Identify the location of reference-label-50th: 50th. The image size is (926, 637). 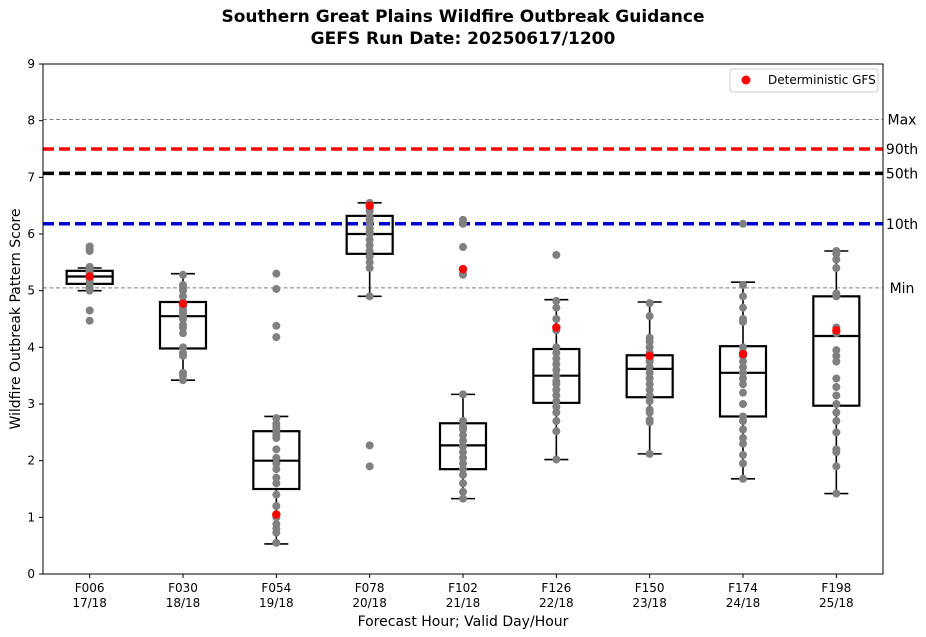
(902, 174).